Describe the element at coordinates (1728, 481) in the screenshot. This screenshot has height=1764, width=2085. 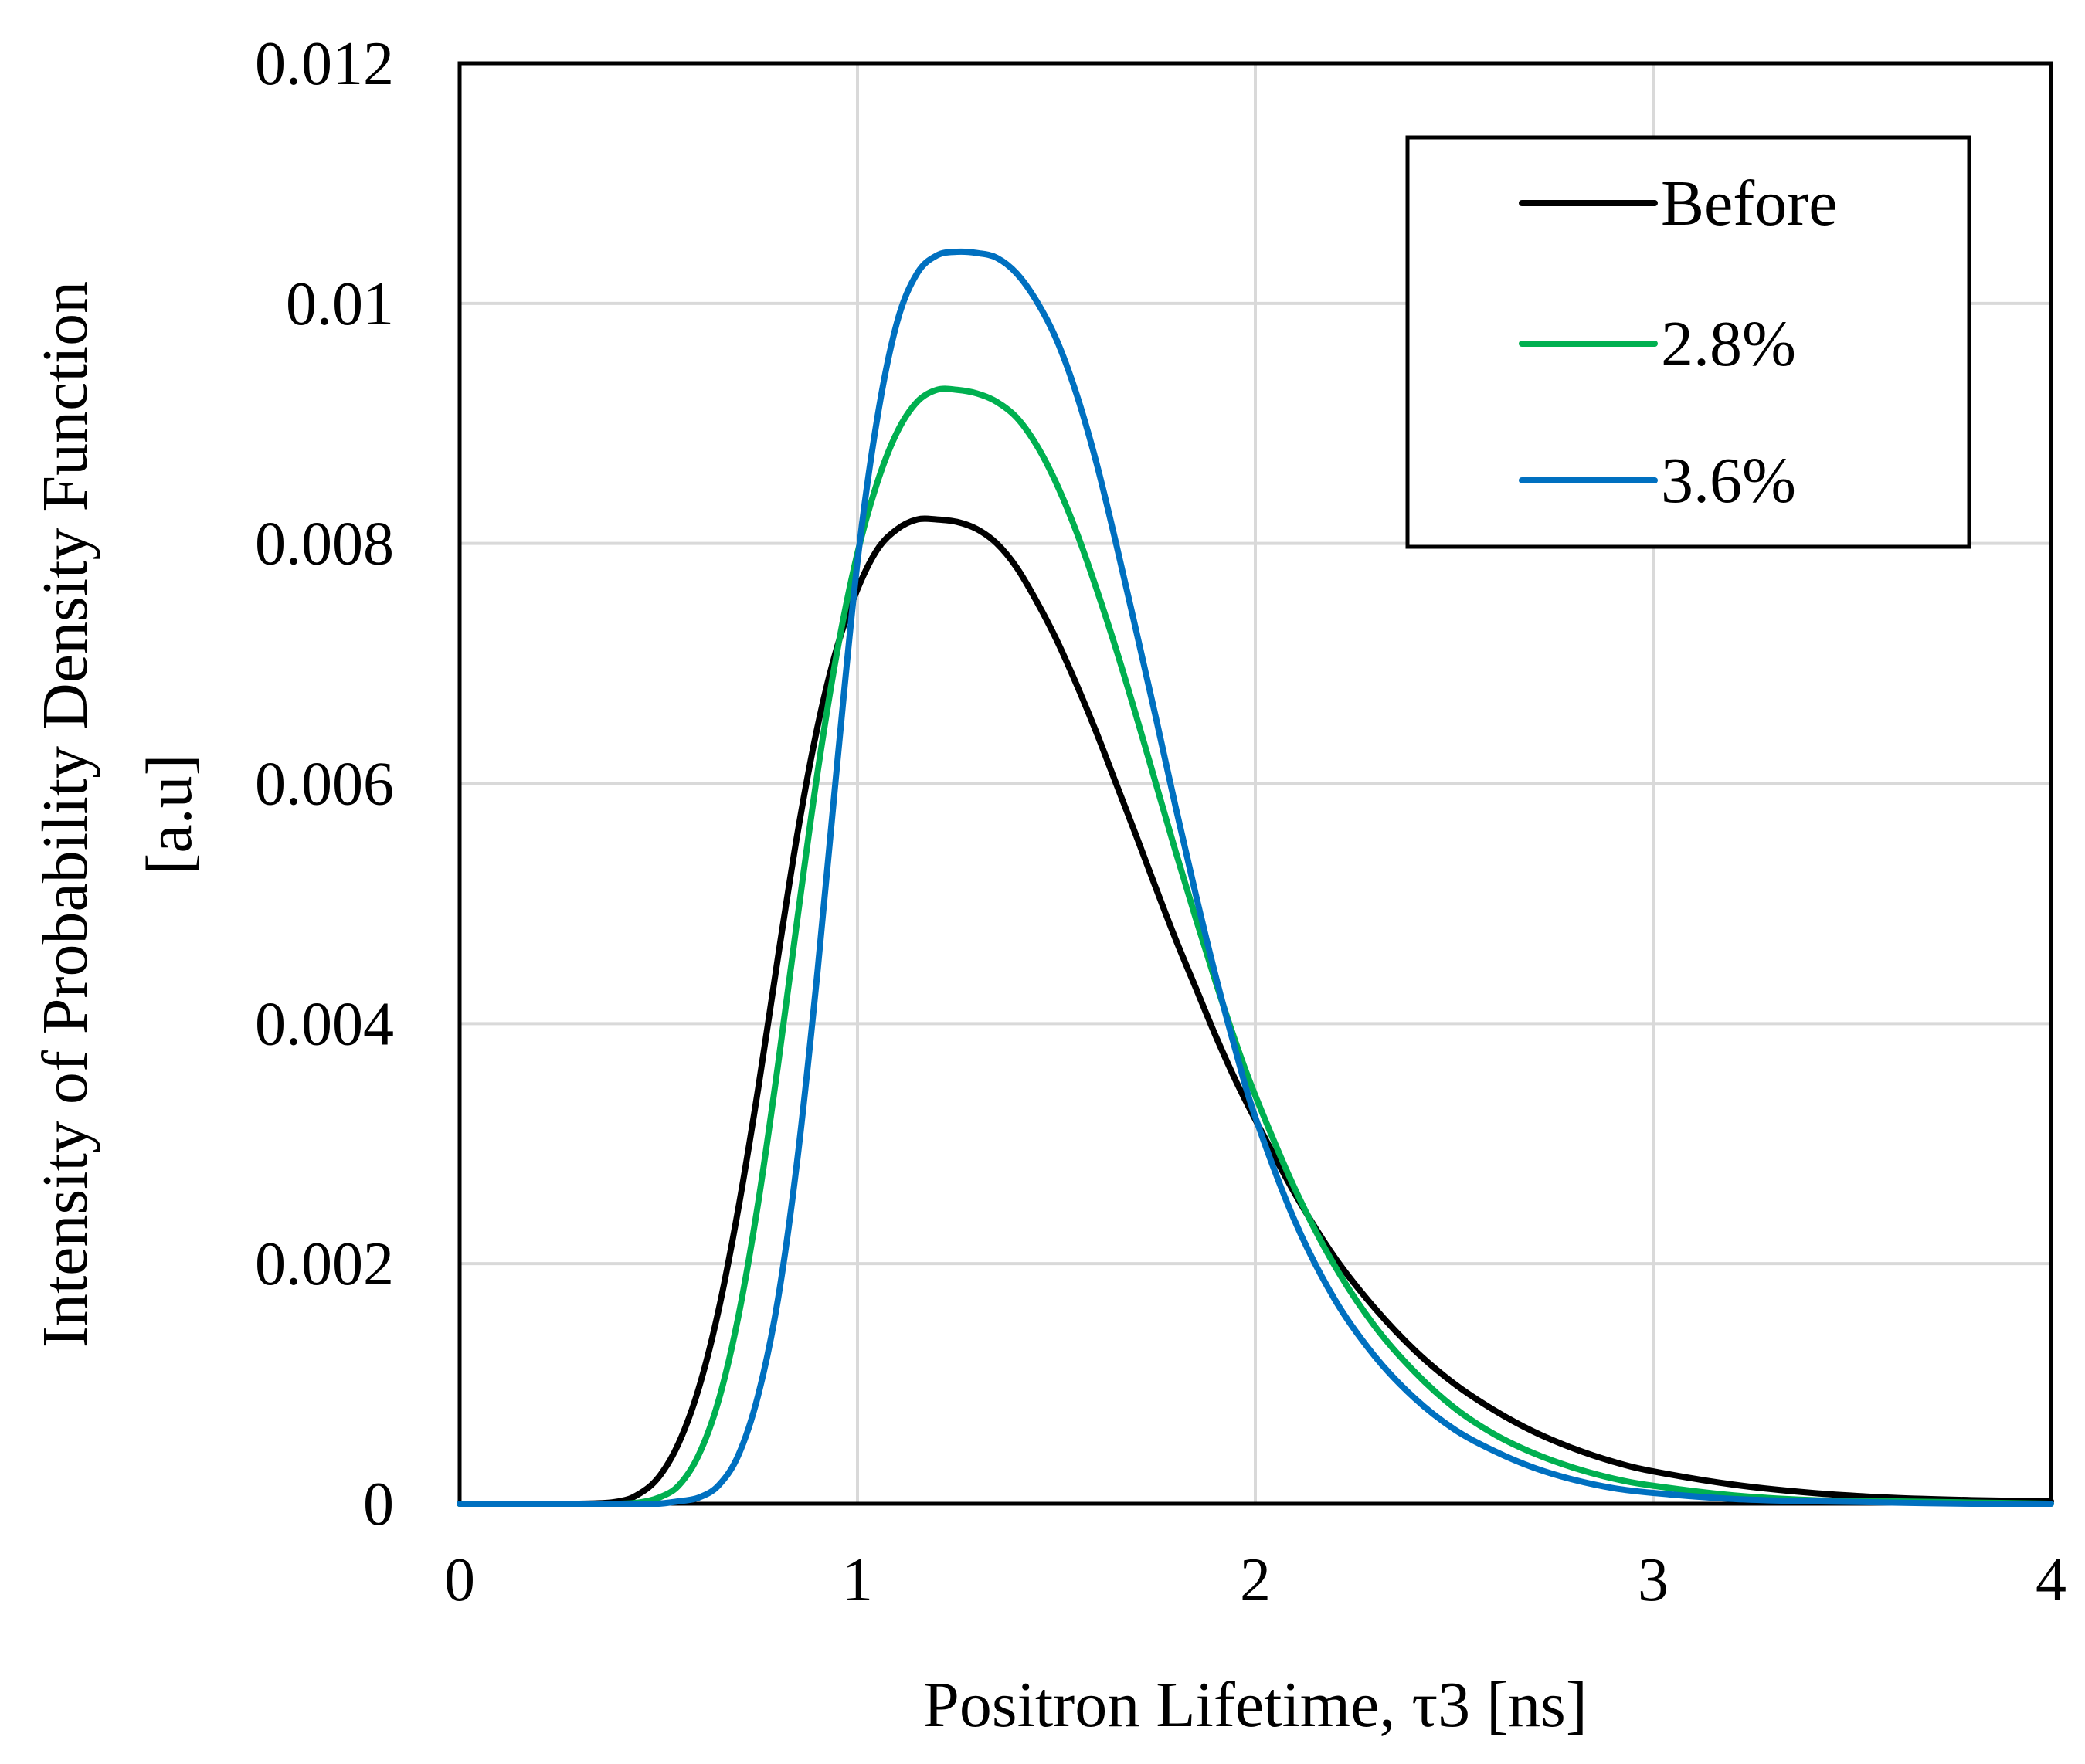
I see `legend-label-2: 3.6%` at that location.